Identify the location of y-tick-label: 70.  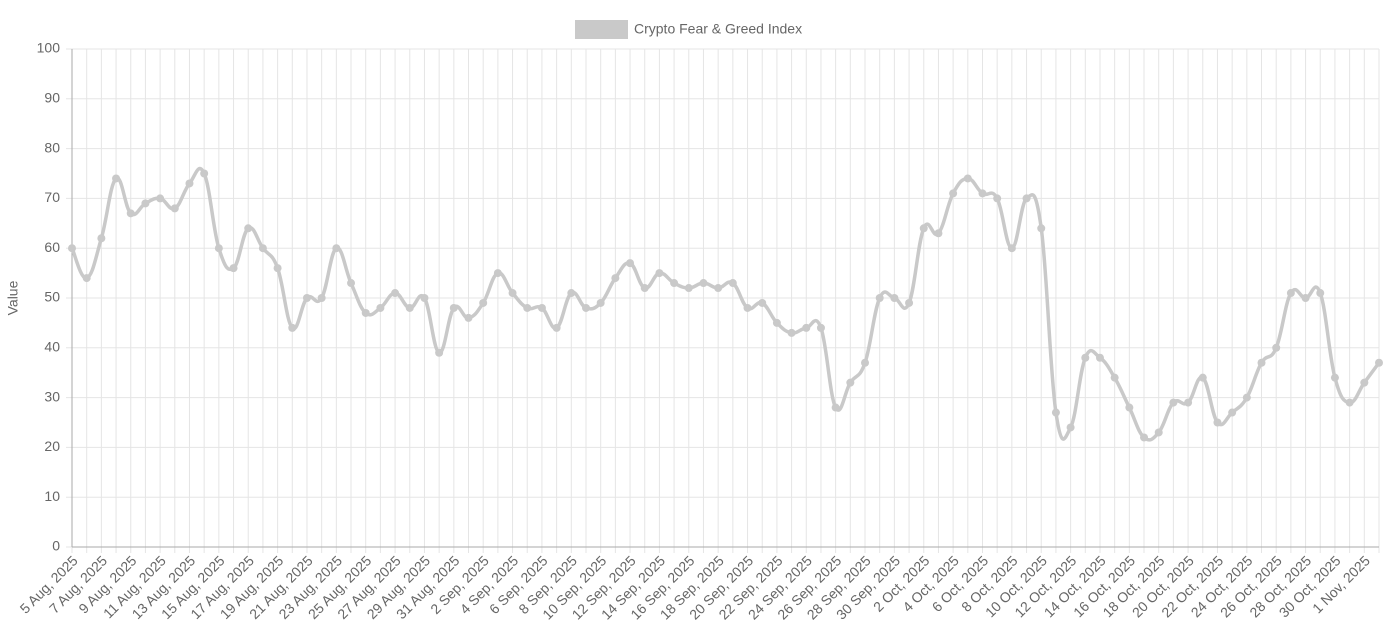
(52, 197).